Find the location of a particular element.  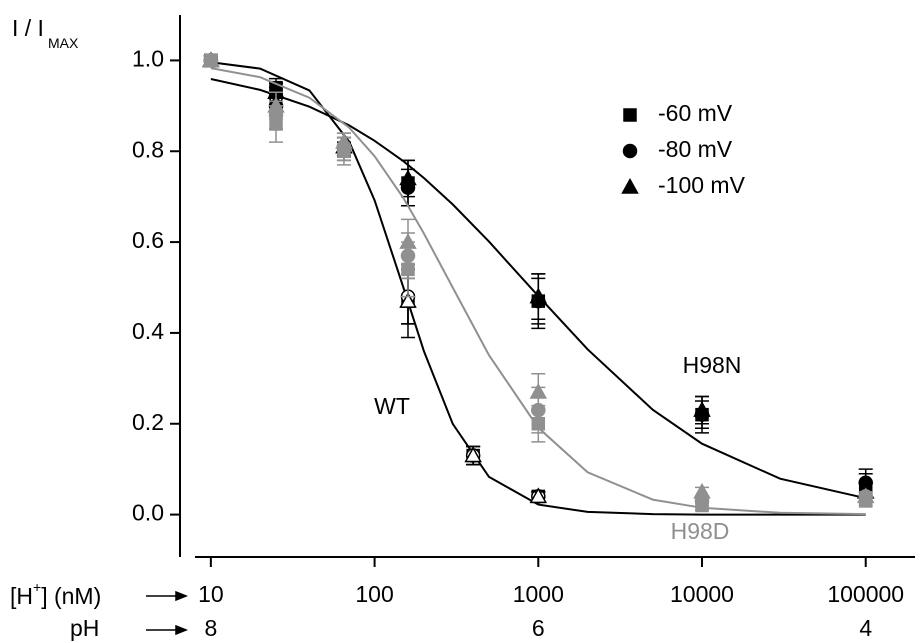

y-tick-label: 0.0 is located at coordinates (148, 513).